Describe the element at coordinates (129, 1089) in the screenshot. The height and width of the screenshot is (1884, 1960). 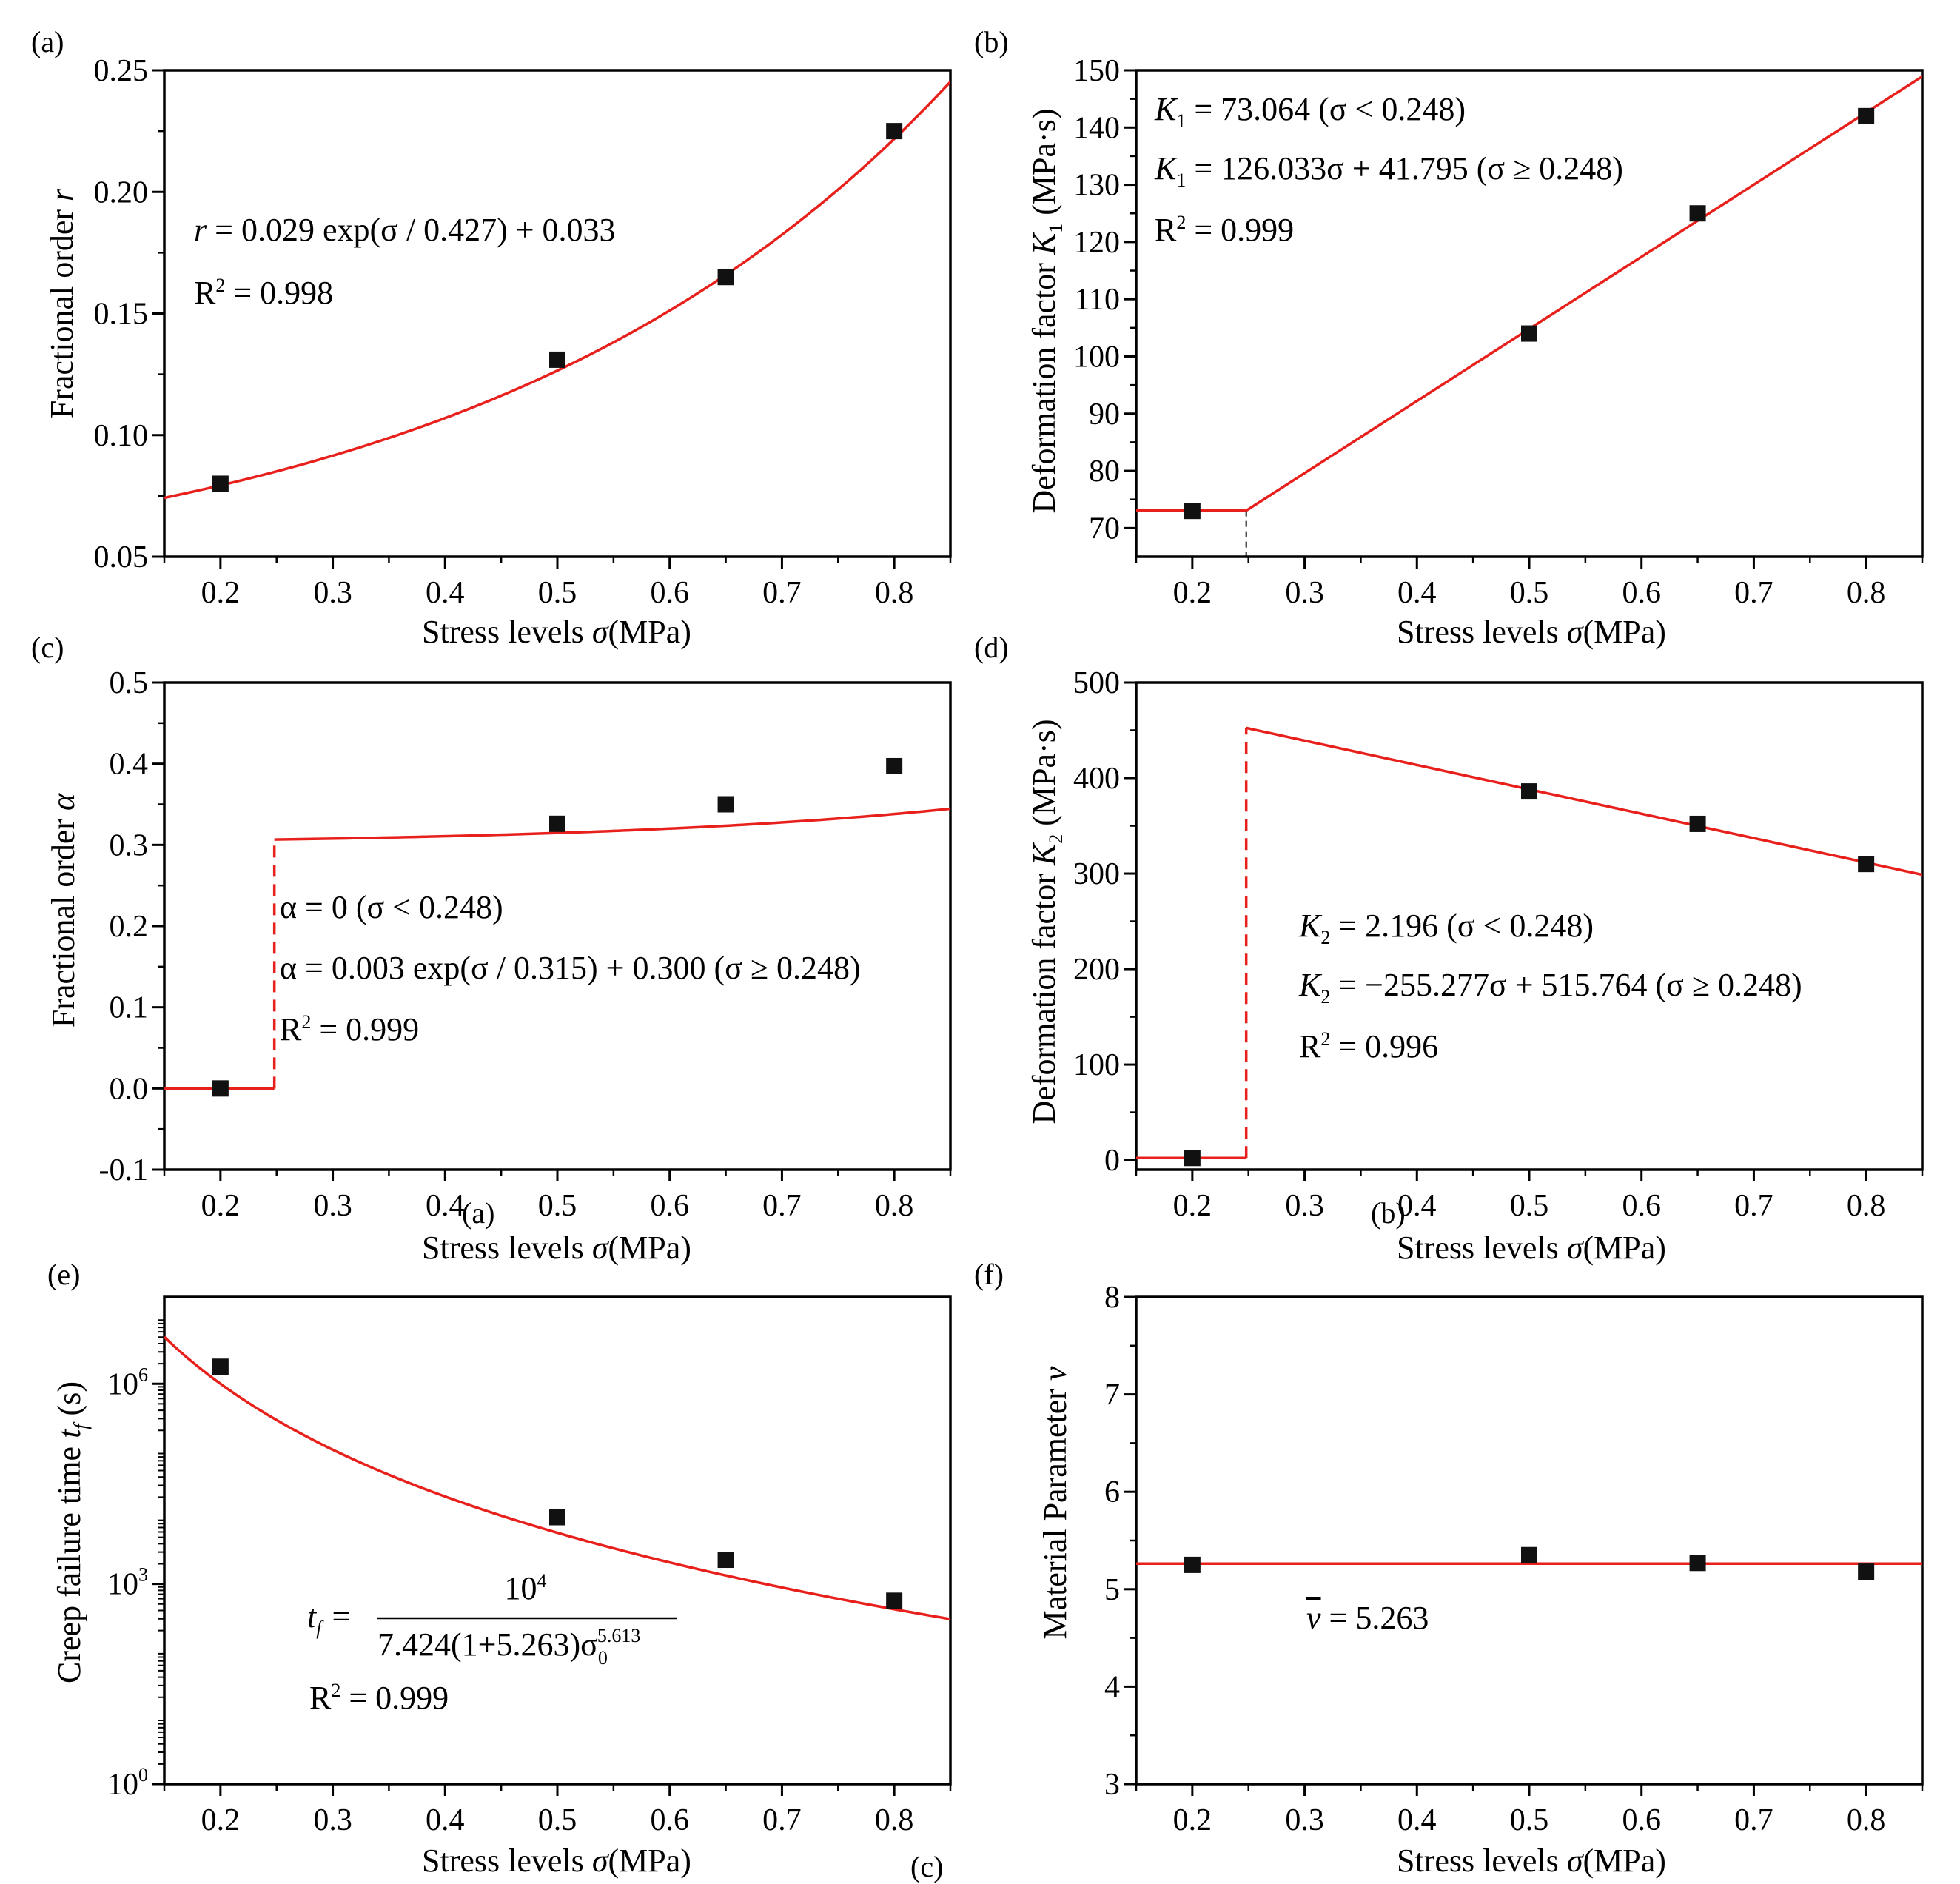
I see `y-tick-label: 0.0` at that location.